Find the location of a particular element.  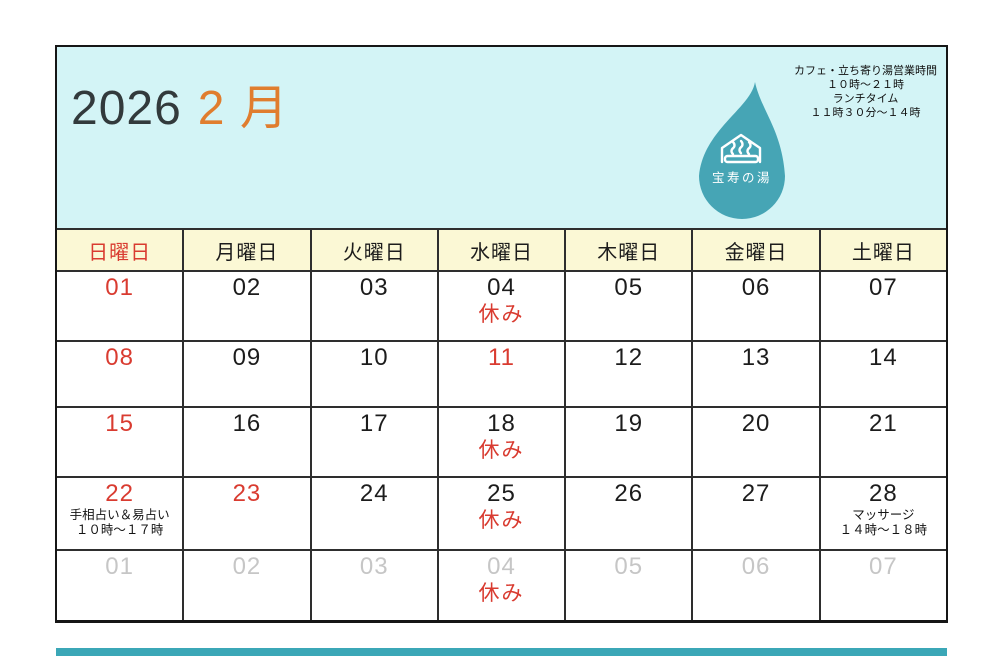

day-number: 15 is located at coordinates (119, 423).